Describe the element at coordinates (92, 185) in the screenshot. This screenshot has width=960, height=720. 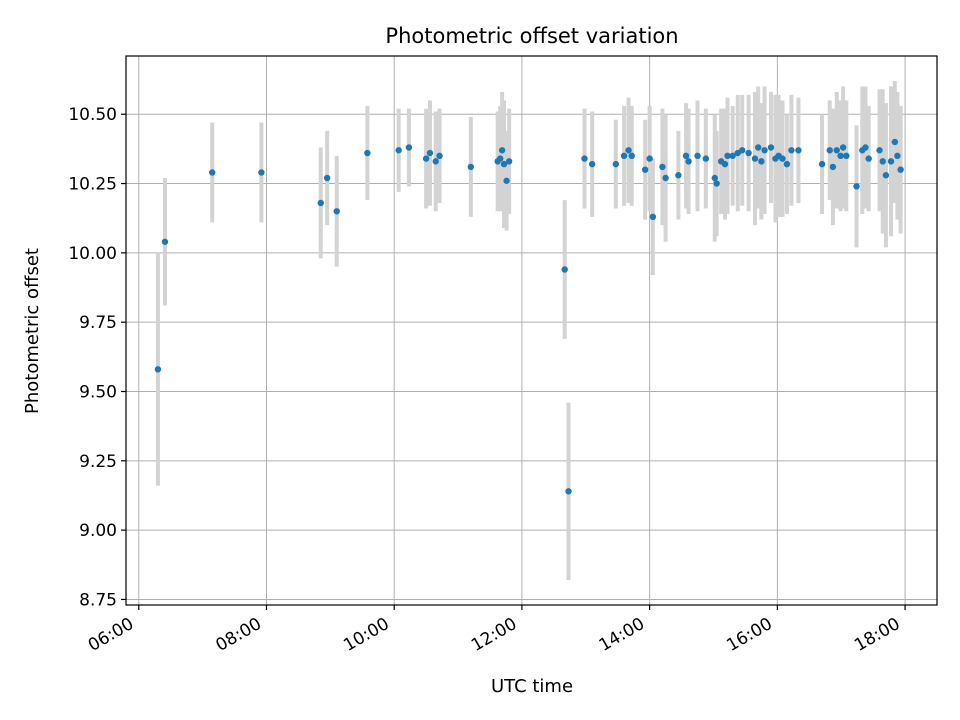
I see `y-tick-label: 10.25` at that location.